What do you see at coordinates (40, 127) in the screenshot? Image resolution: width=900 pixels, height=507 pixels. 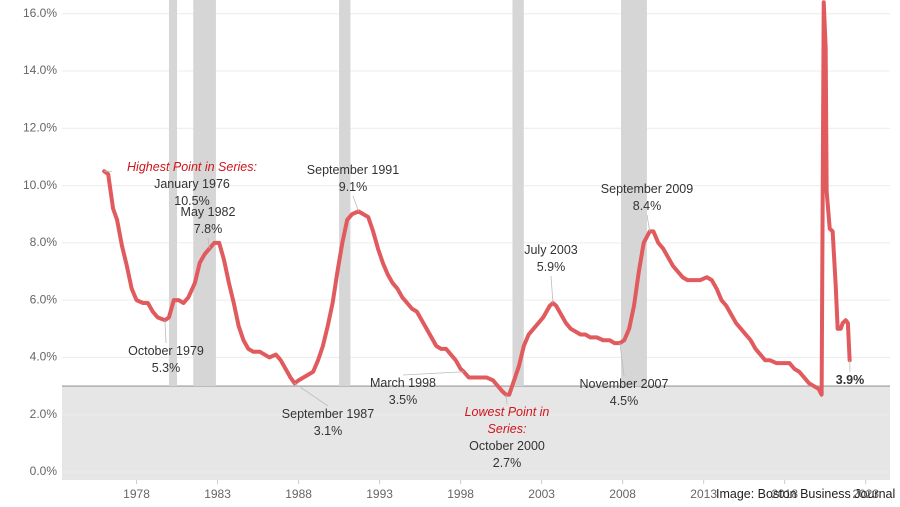 I see `y-tick-label: 12.0%` at bounding box center [40, 127].